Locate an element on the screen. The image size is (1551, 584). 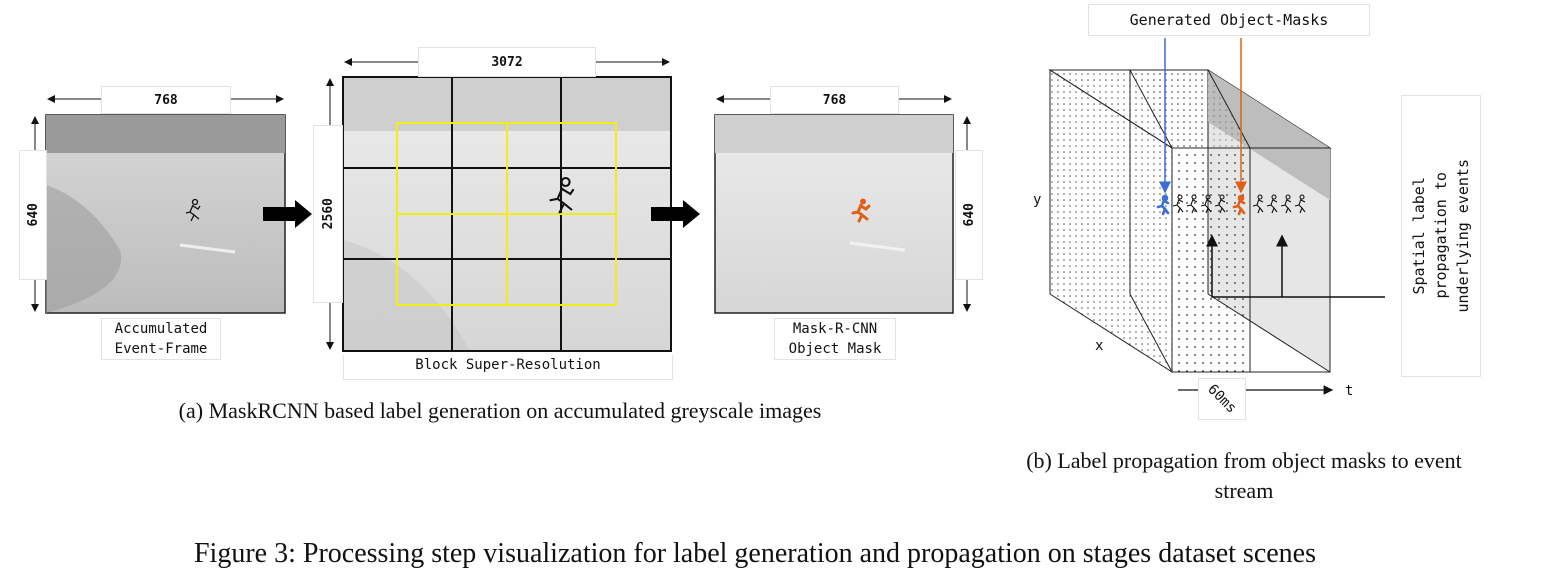
frame3-orange-mask-icon is located at coordinates (861, 210).